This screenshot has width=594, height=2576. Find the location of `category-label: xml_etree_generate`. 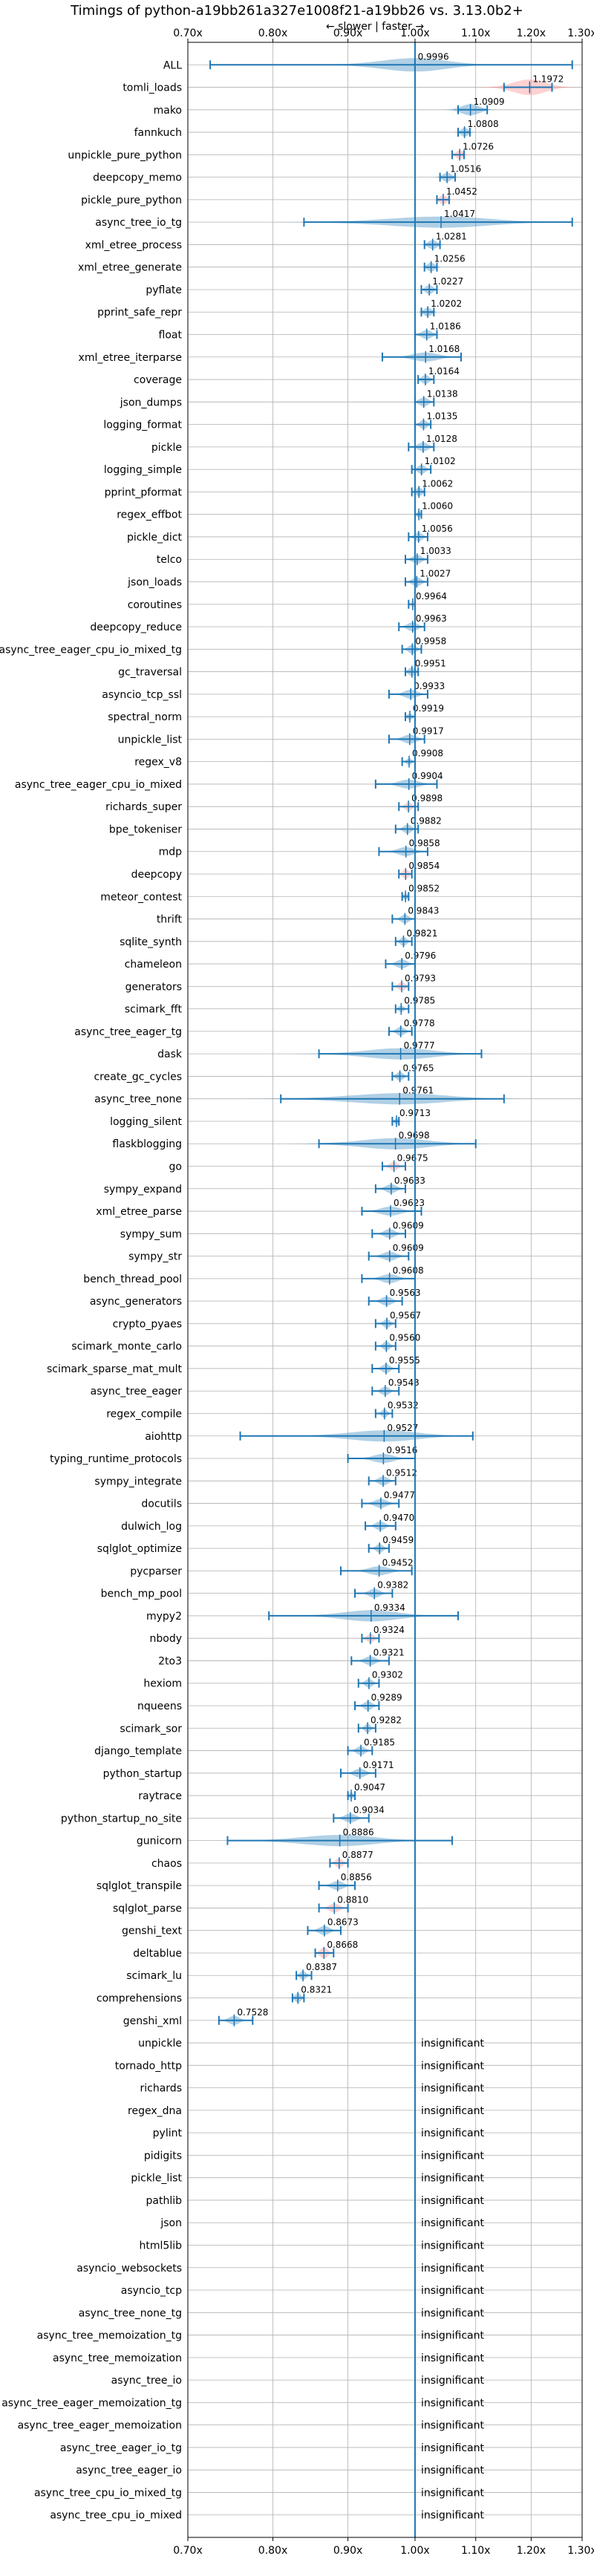

category-label: xml_etree_generate is located at coordinates (130, 268).